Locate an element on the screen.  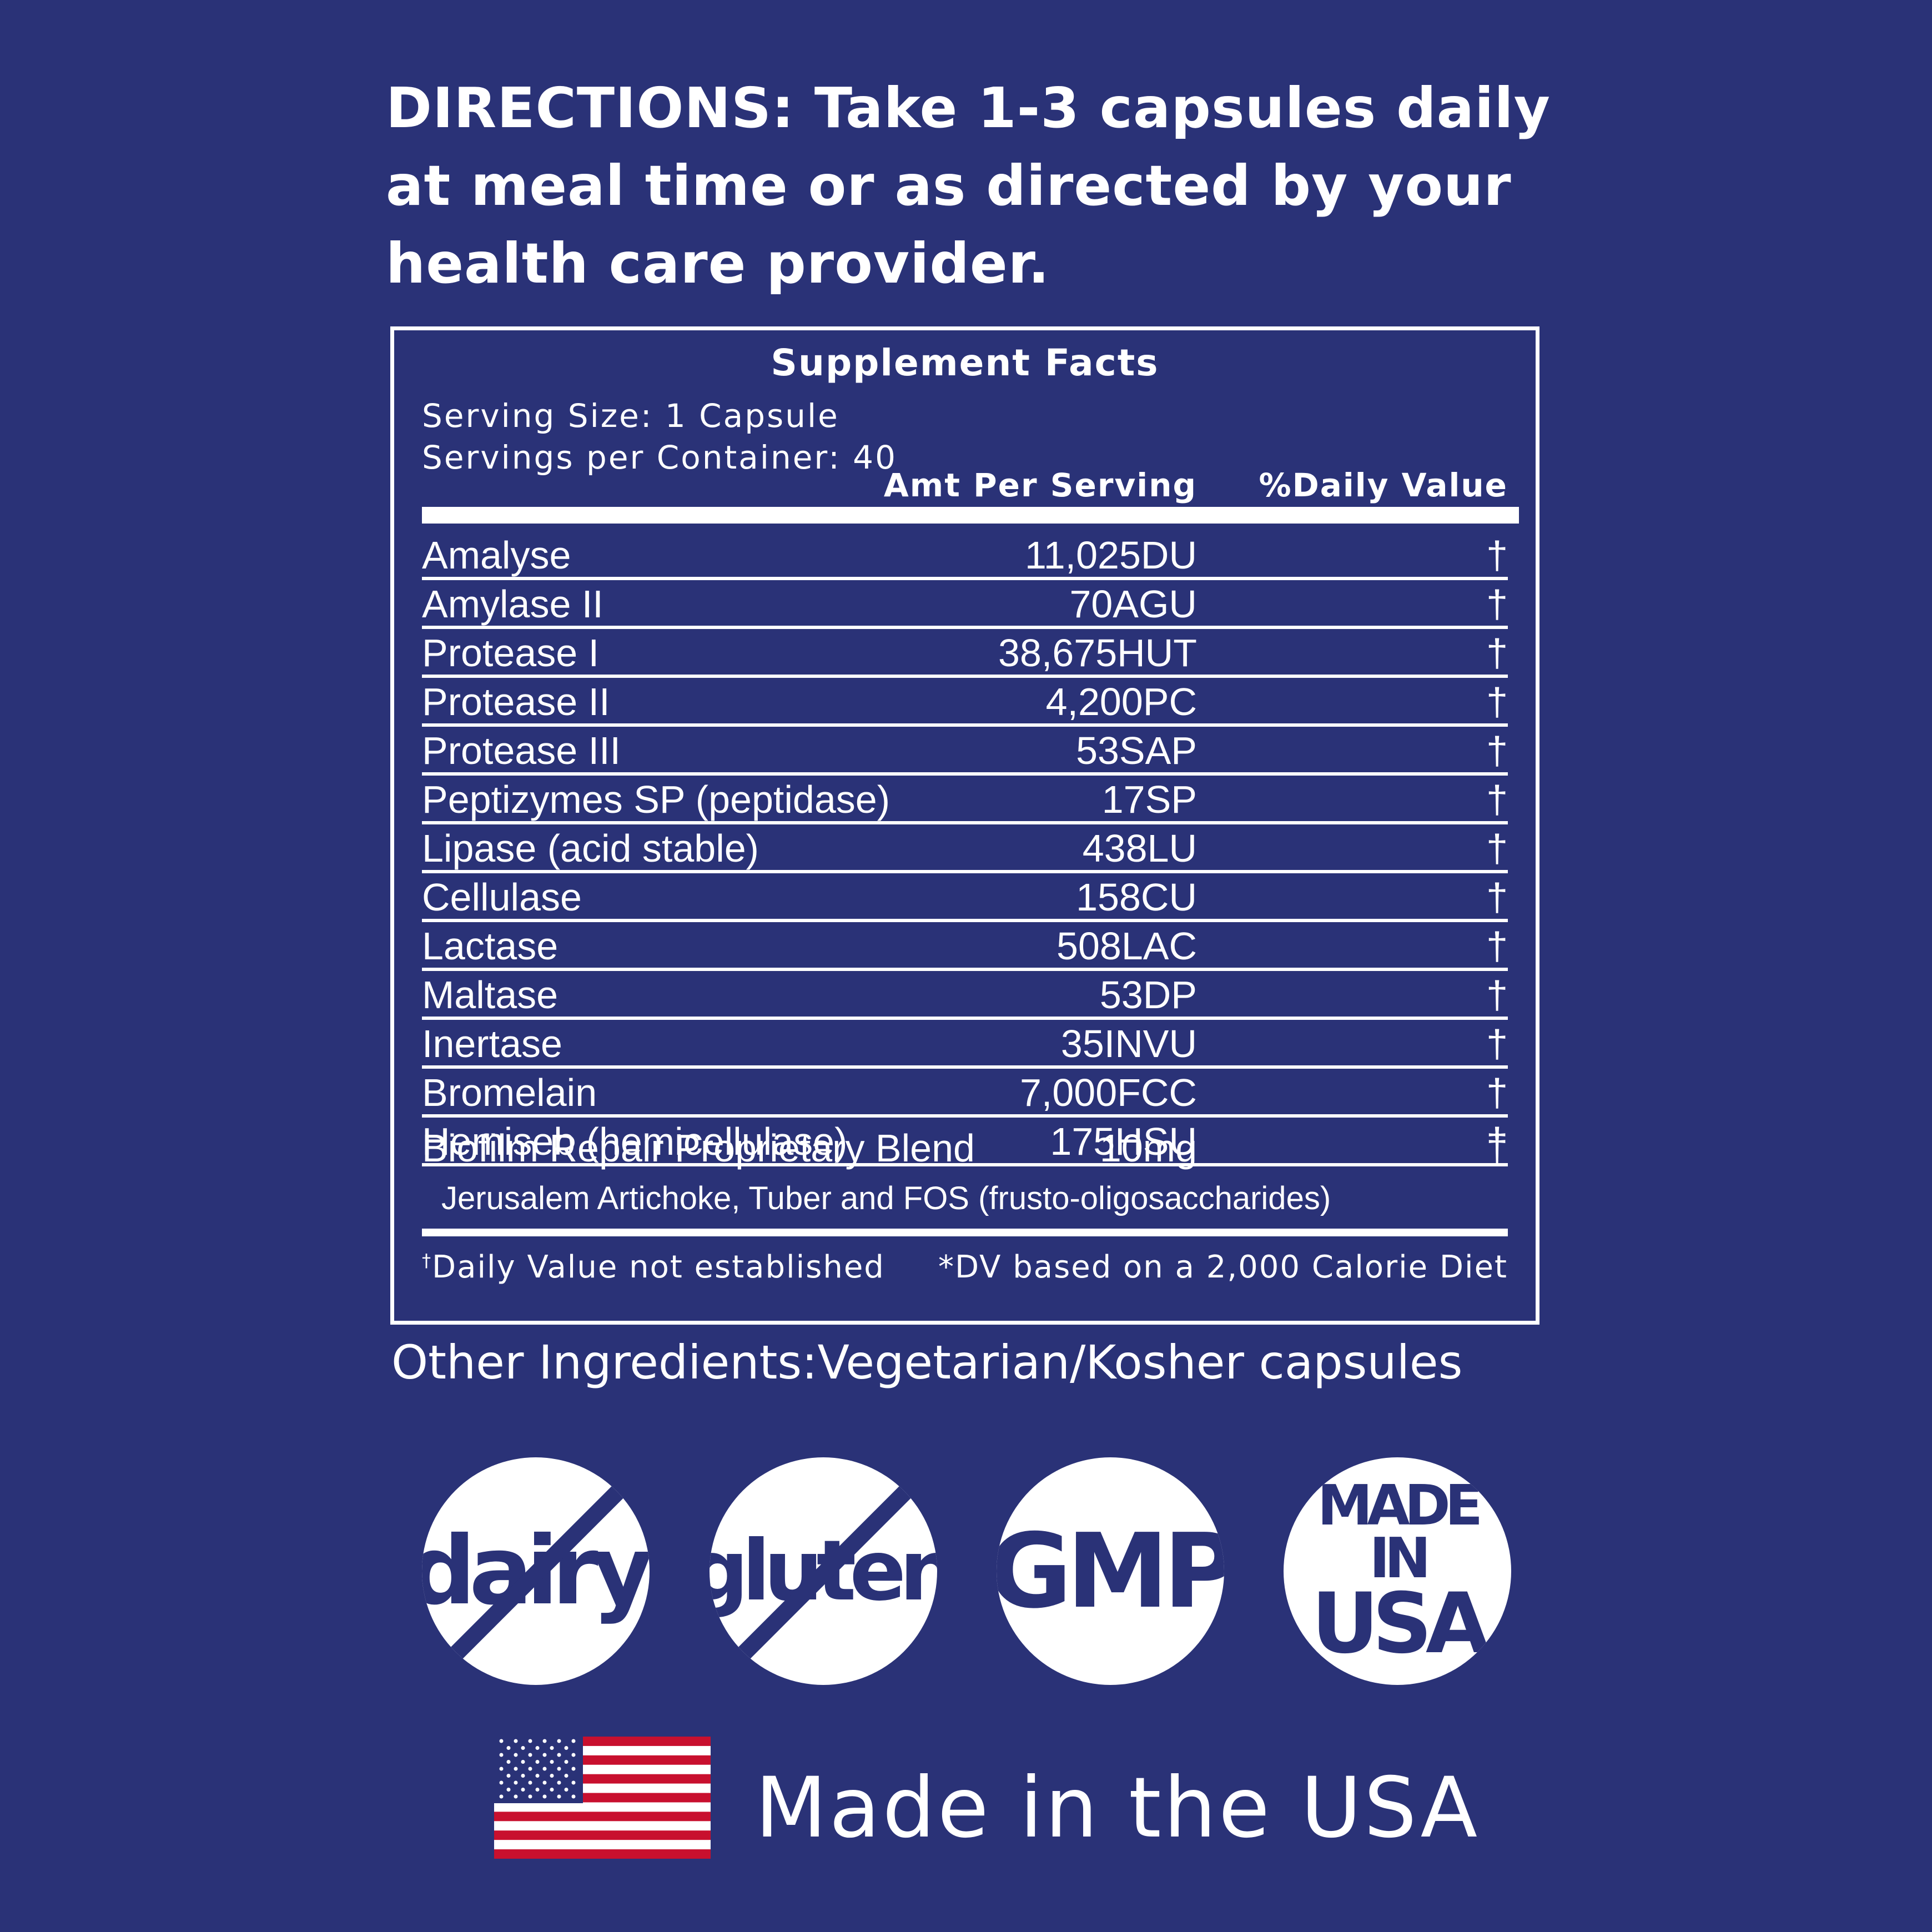
facts-row: Protease III 53SAP † is located at coordinates (965, 752).